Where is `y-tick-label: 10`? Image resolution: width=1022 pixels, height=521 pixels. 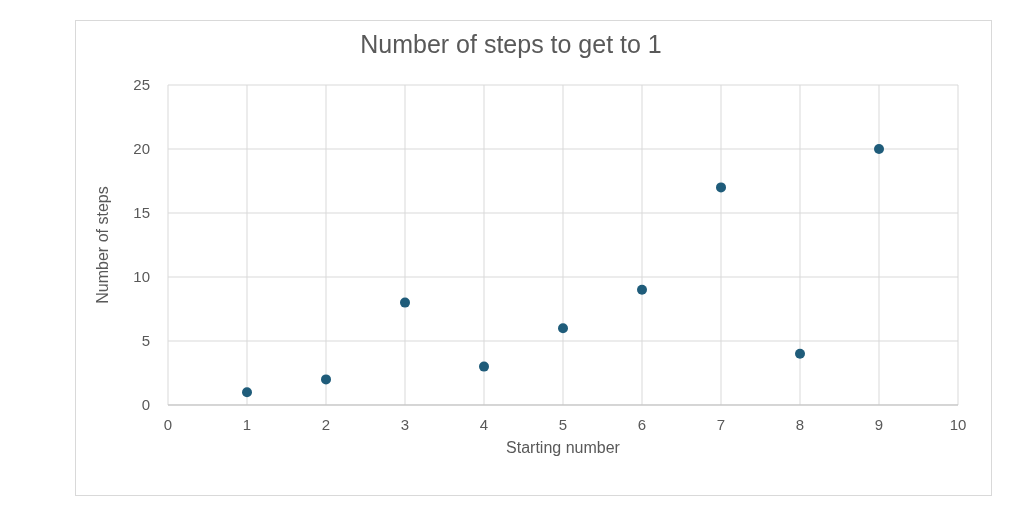 y-tick-label: 10 is located at coordinates (141, 277).